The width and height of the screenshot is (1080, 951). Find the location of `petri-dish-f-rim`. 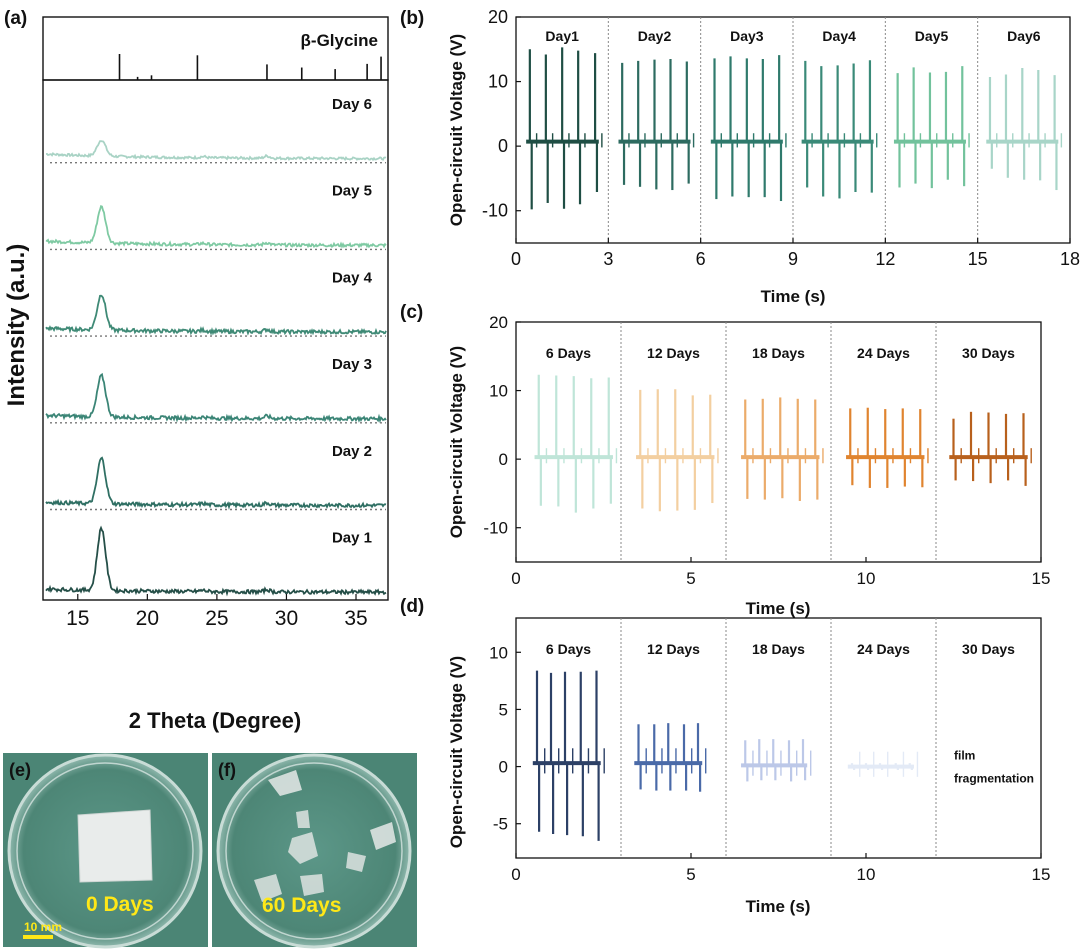

petri-dish-f-rim is located at coordinates (314, 851).